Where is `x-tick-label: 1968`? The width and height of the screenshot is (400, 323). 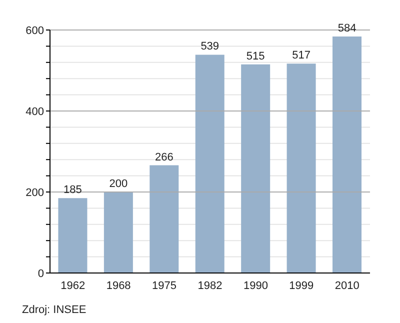
x-tick-label: 1968 is located at coordinates (118, 286).